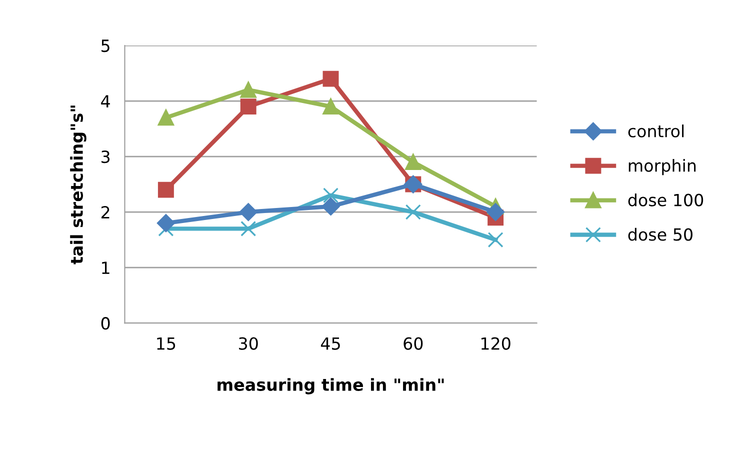 This screenshot has width=756, height=455. I want to click on y-axis-title: tail stretching"s", so click(78, 185).